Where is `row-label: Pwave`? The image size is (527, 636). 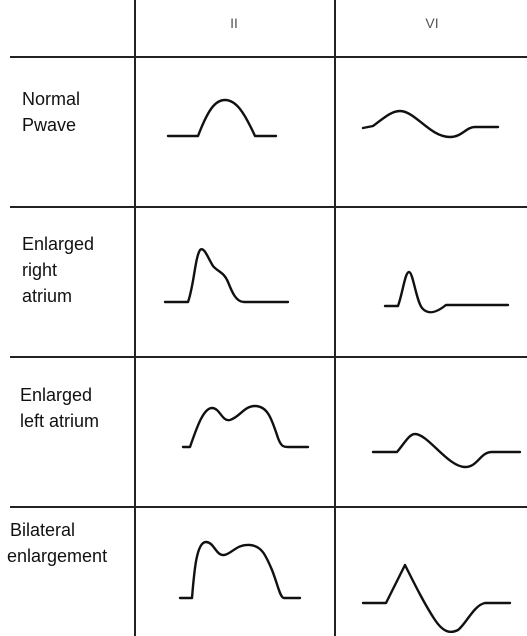
row-label: Pwave is located at coordinates (49, 125).